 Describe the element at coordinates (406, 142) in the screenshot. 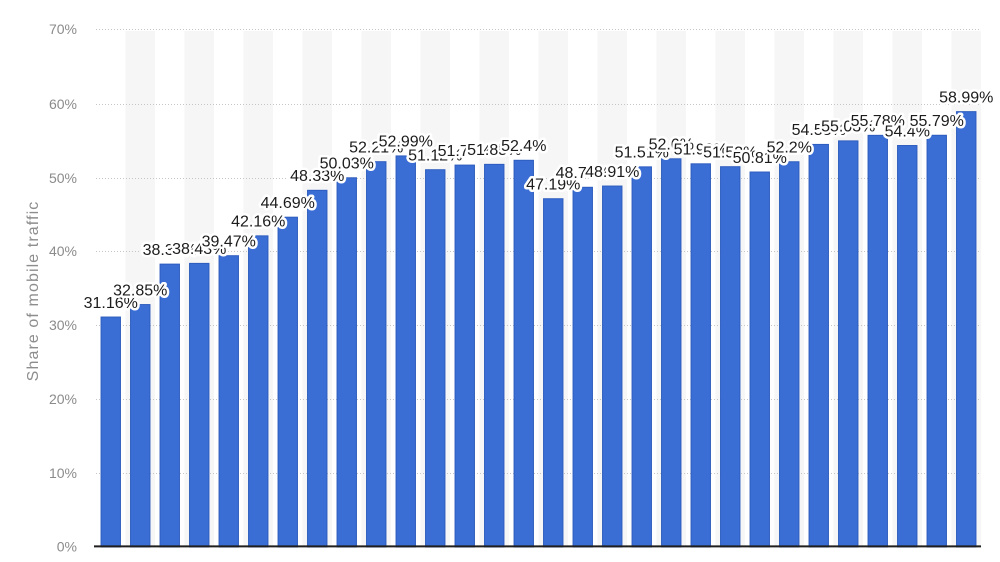

I see `svg-text: 52.99%` at that location.